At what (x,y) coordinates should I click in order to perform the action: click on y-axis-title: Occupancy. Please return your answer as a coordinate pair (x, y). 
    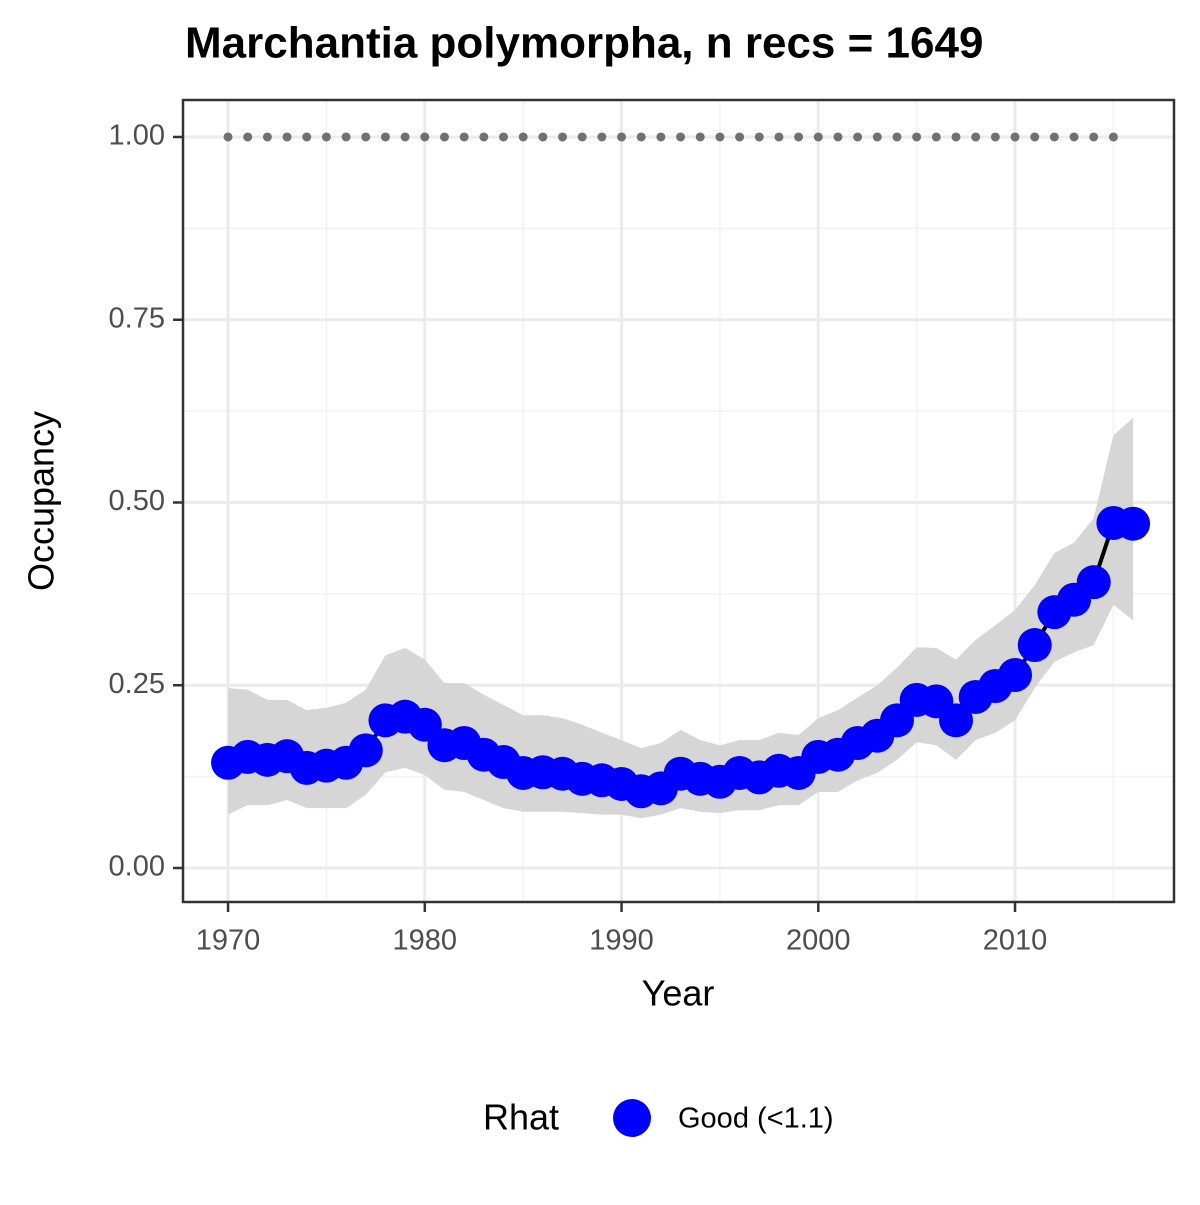
    Looking at the image, I should click on (41, 501).